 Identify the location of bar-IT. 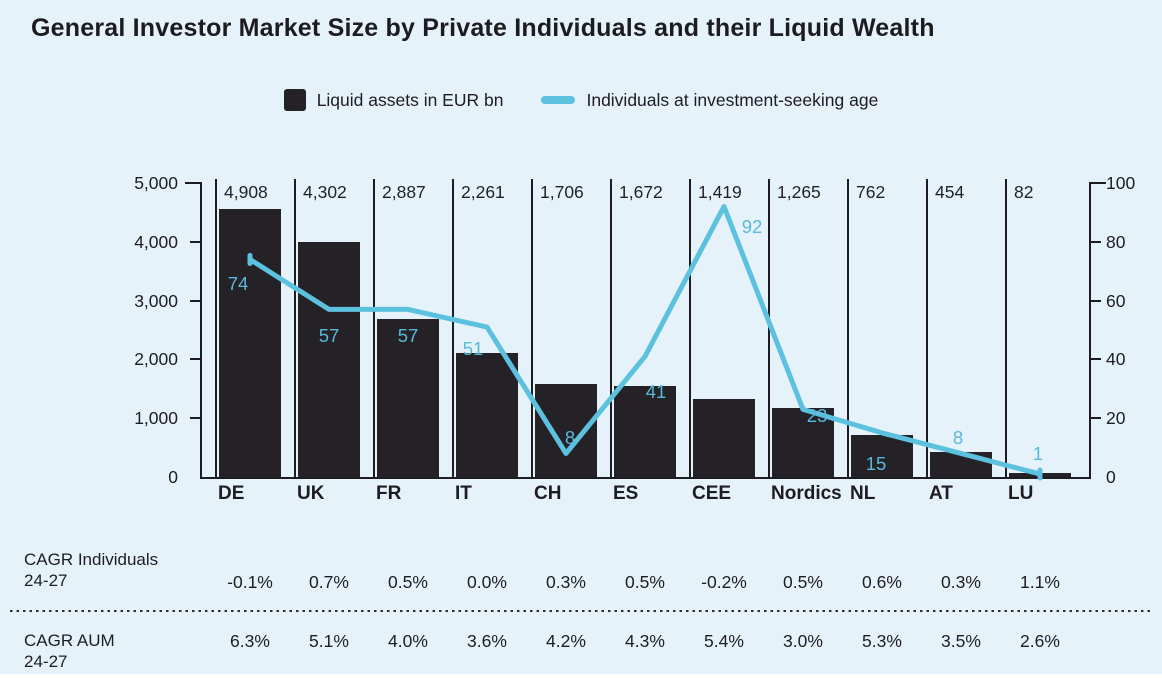
(487, 415).